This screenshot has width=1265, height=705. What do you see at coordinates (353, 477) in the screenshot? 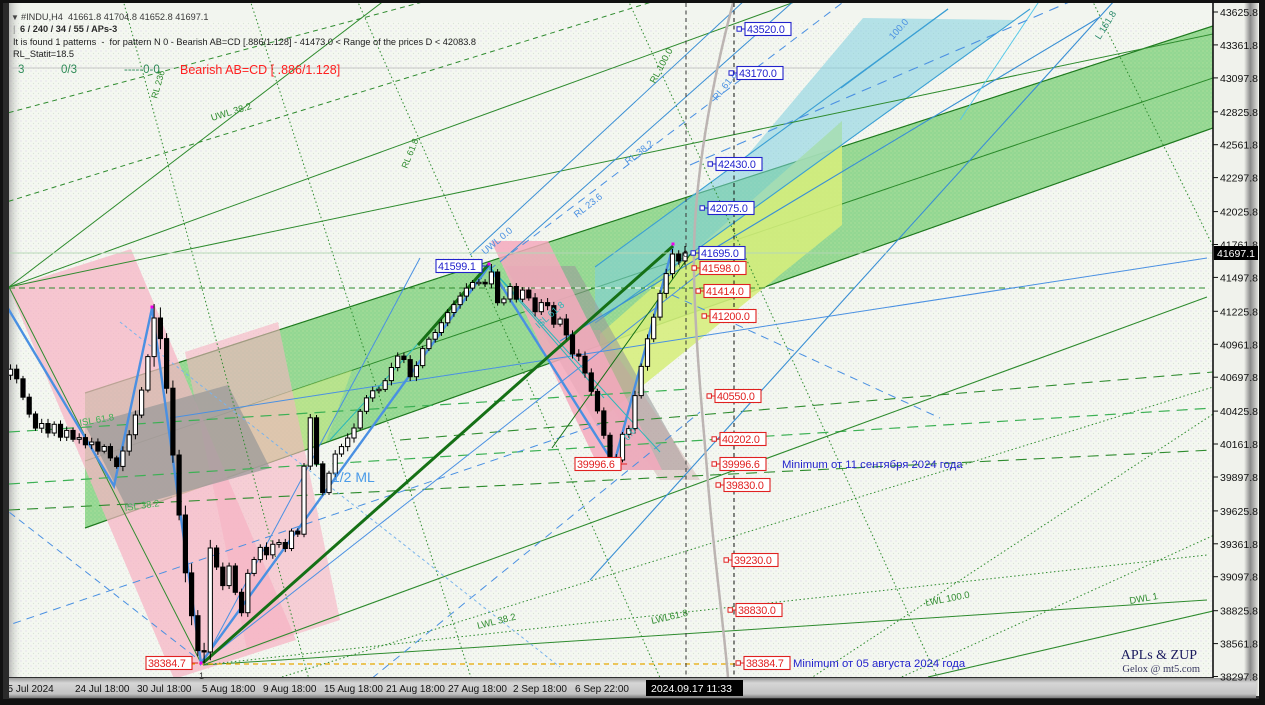
I see `svg-text: 1/2 ML` at bounding box center [353, 477].